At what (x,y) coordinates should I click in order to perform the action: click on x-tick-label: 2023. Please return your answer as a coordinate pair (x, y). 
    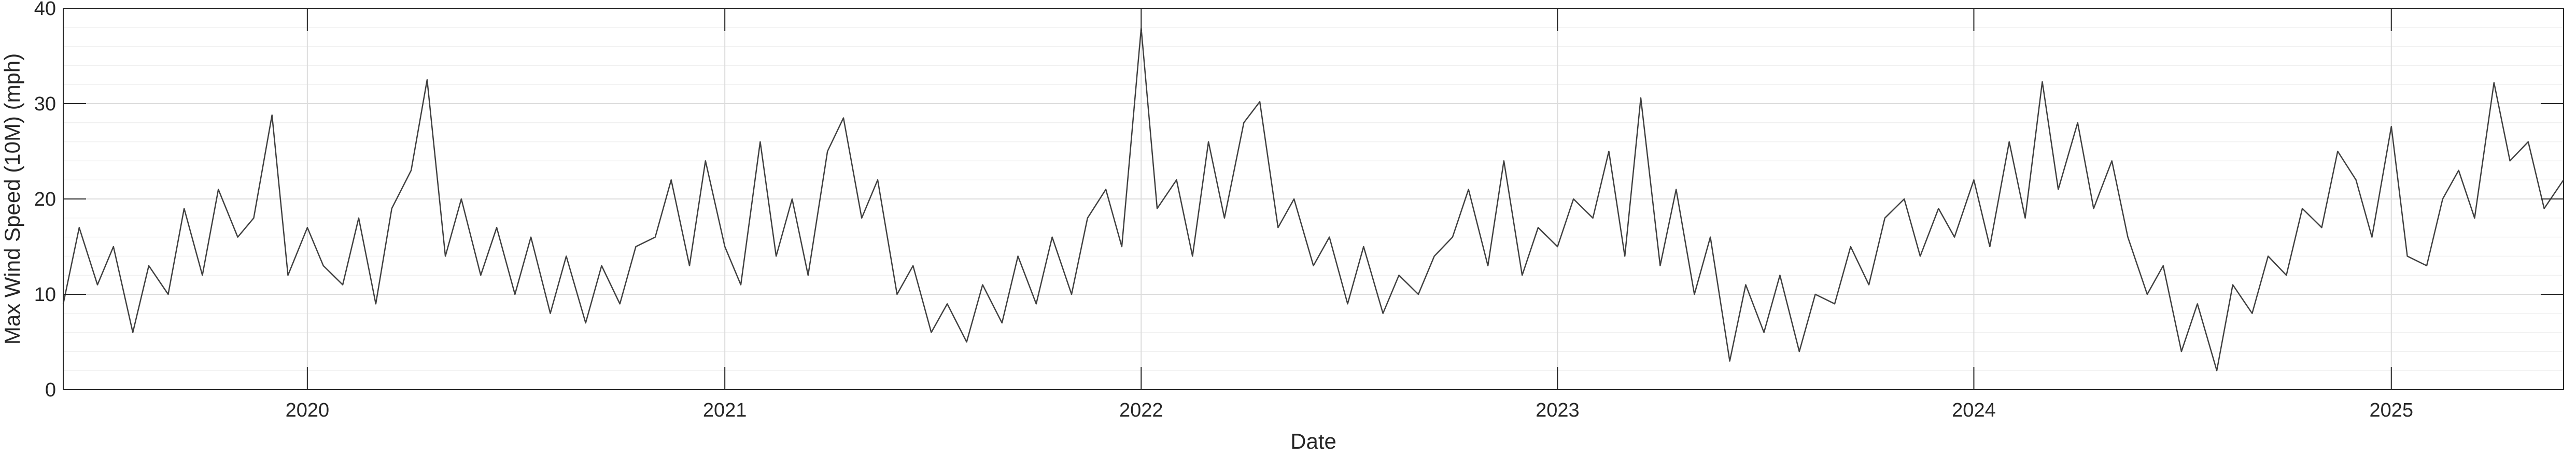
    Looking at the image, I should click on (1558, 410).